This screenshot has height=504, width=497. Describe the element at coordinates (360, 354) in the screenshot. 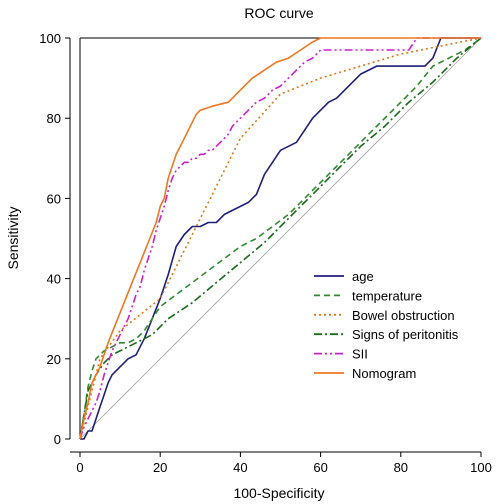

I see `legend-label-sii: SII` at that location.